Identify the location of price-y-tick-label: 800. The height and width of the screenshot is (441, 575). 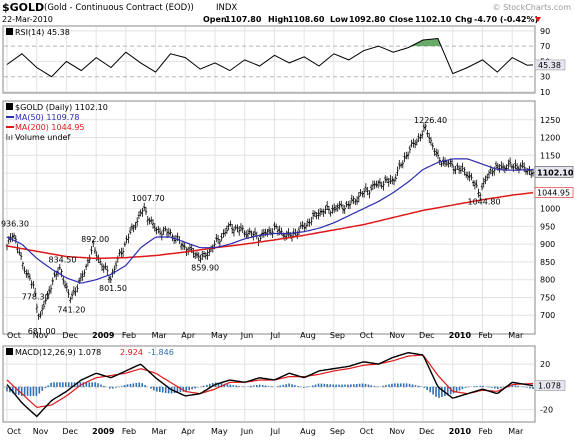
(547, 280).